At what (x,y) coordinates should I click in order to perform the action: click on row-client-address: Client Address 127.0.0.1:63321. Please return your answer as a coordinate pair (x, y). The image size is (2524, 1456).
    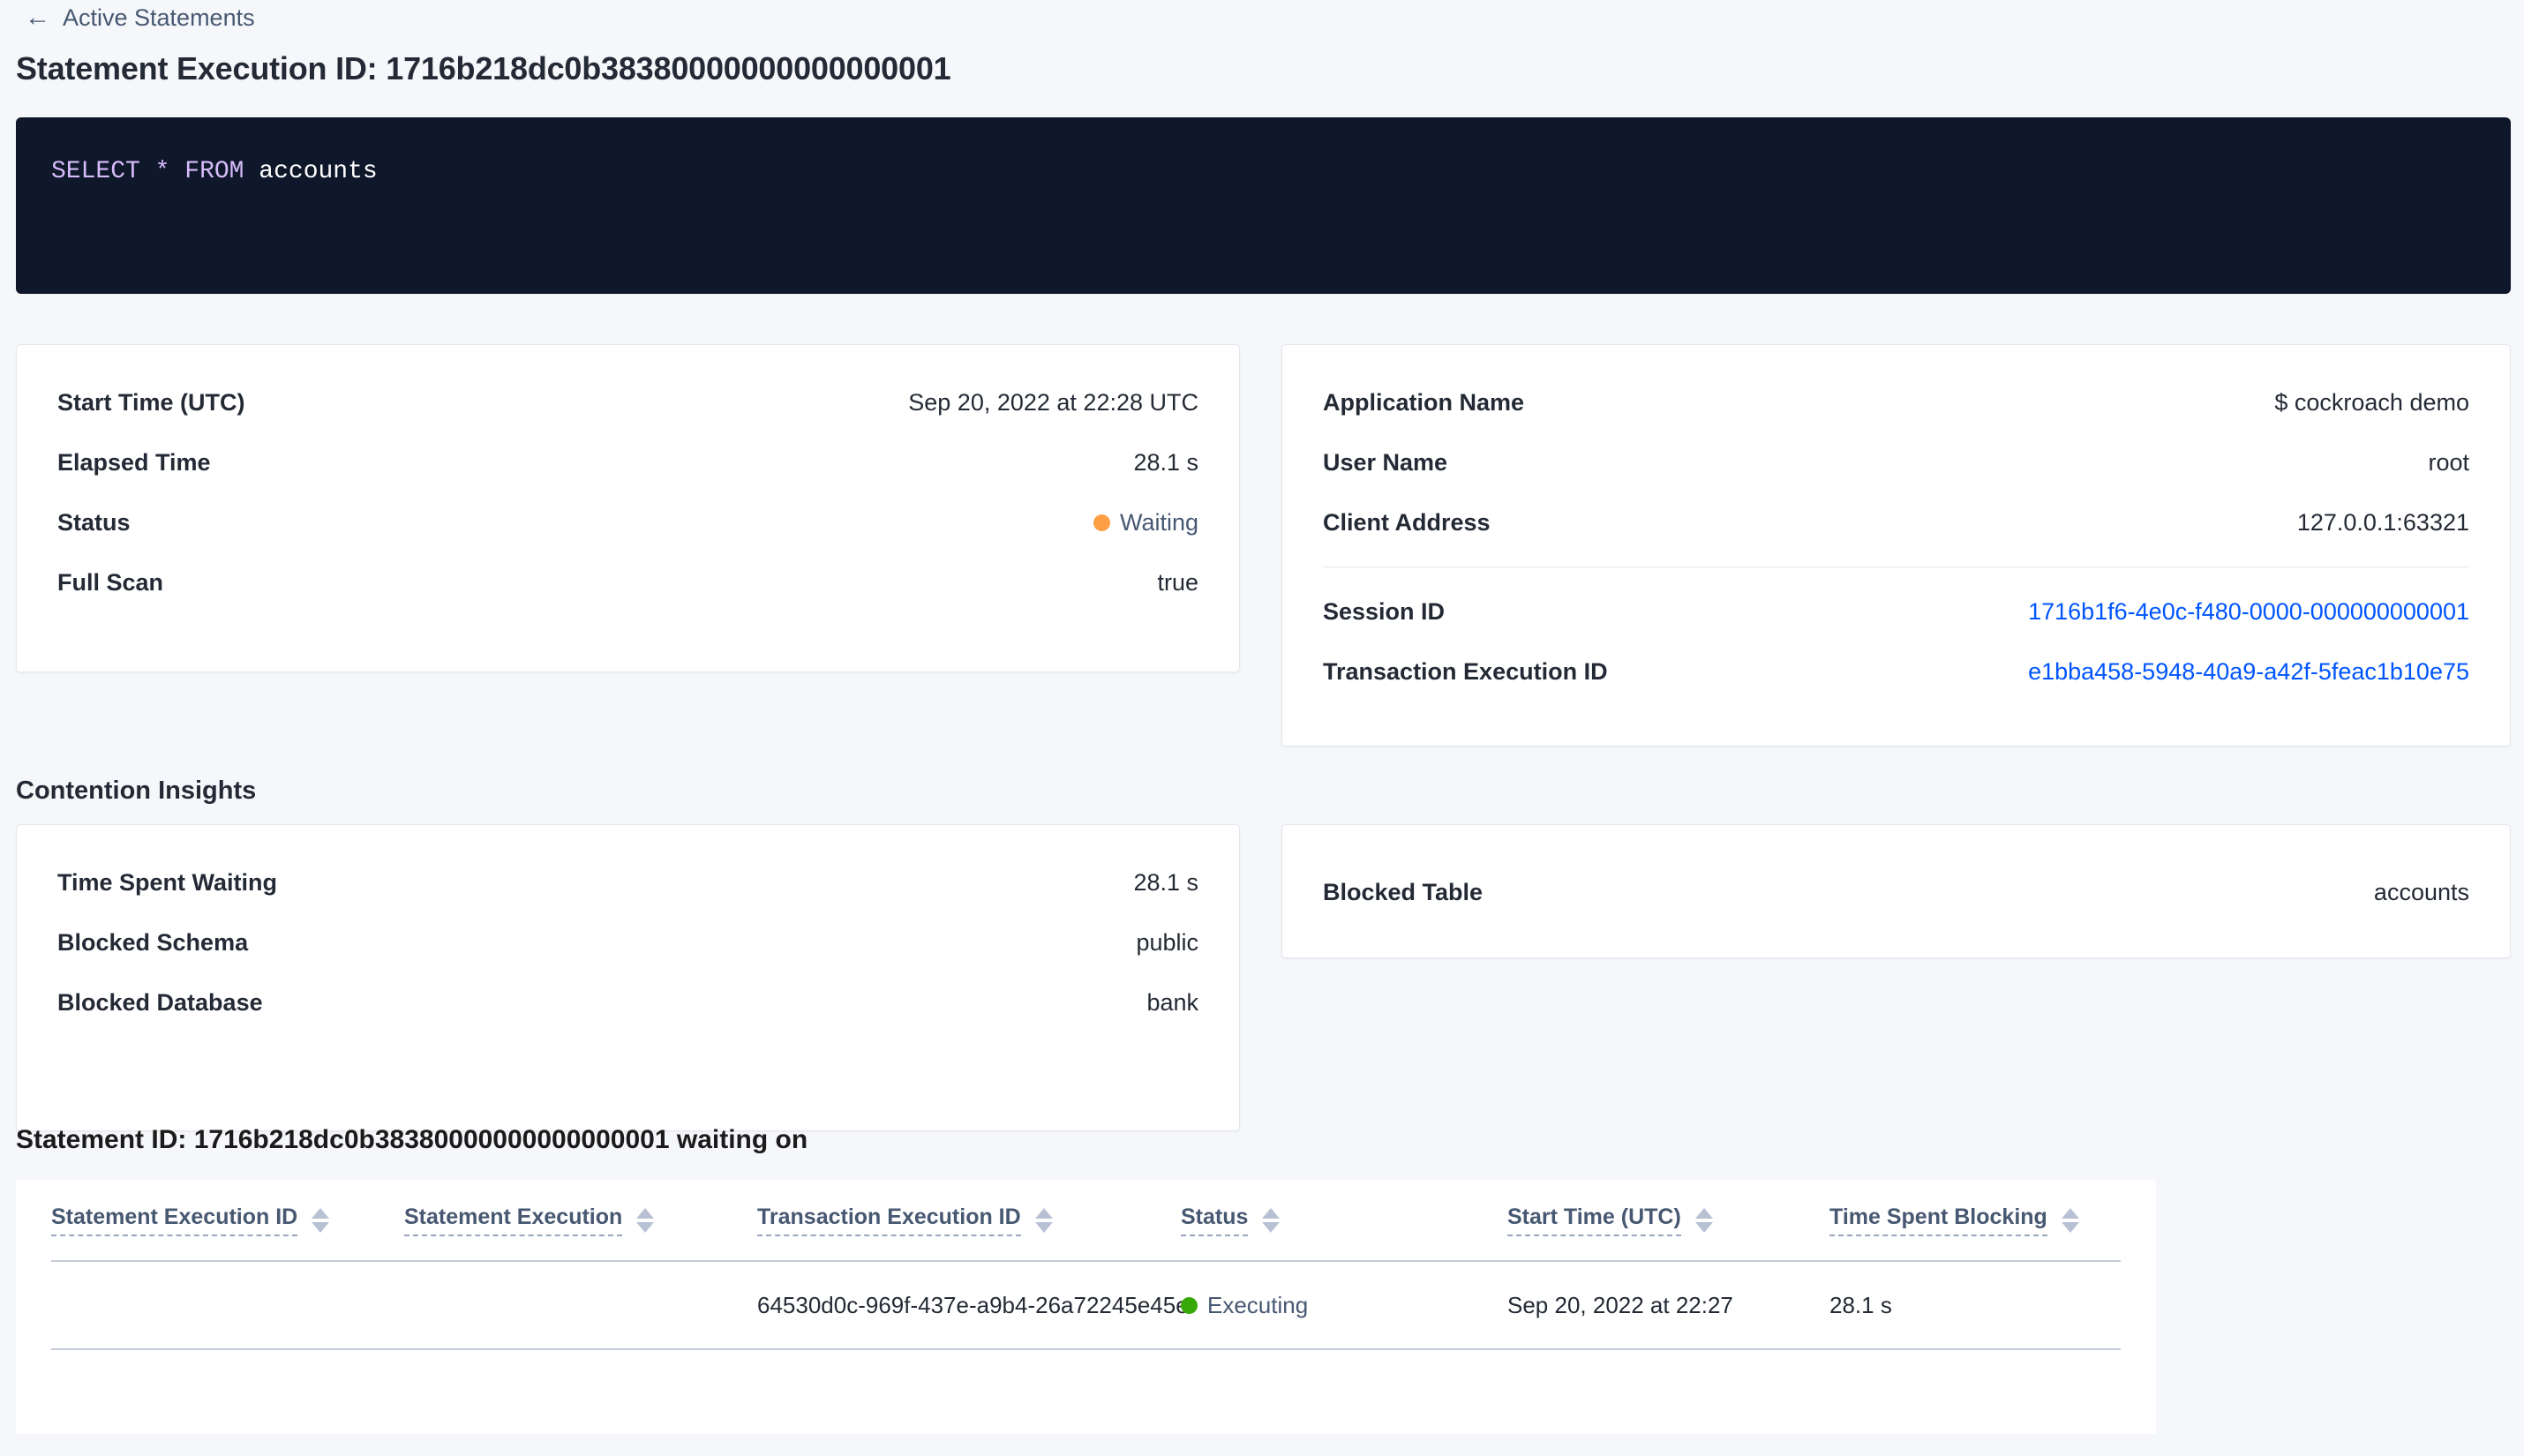
    Looking at the image, I should click on (1896, 522).